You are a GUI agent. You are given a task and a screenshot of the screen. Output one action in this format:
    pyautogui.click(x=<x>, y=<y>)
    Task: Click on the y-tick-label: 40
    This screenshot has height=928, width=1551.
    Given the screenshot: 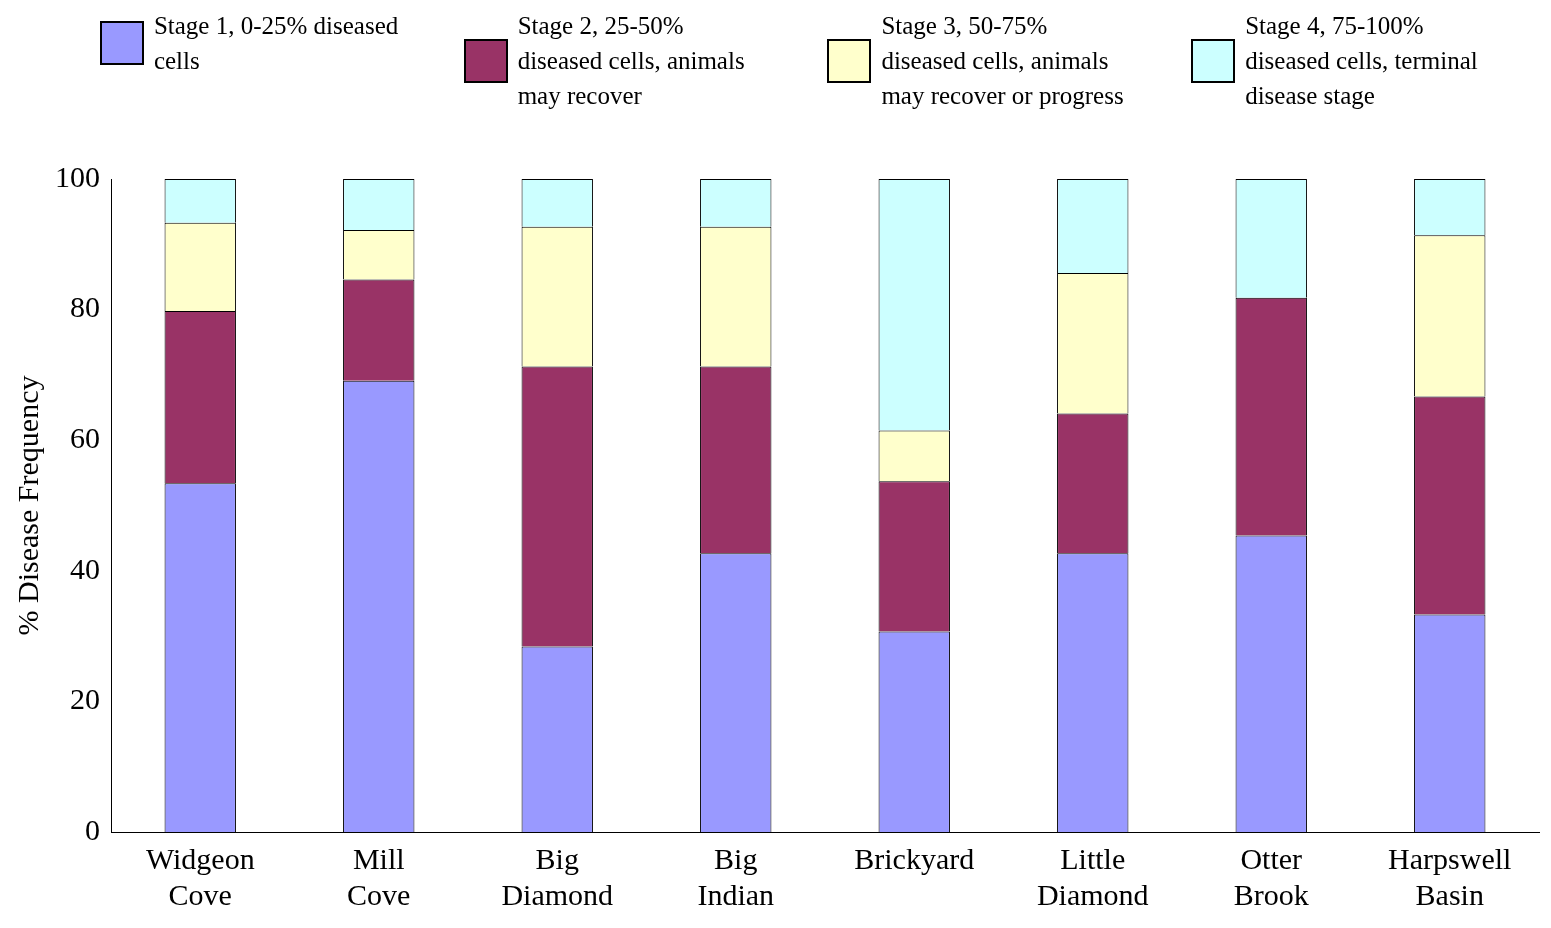 What is the action you would take?
    pyautogui.click(x=85, y=568)
    